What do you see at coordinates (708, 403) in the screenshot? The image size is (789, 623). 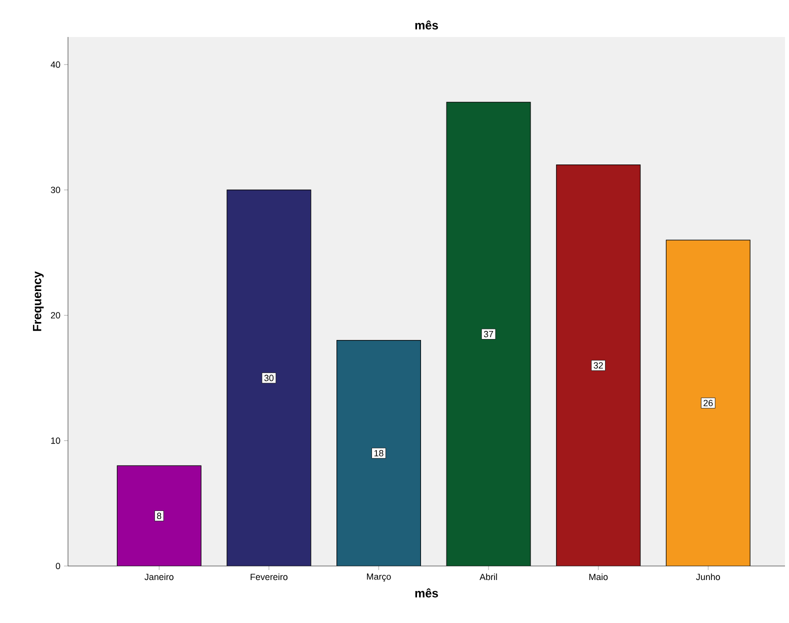 I see `data-label: 26` at bounding box center [708, 403].